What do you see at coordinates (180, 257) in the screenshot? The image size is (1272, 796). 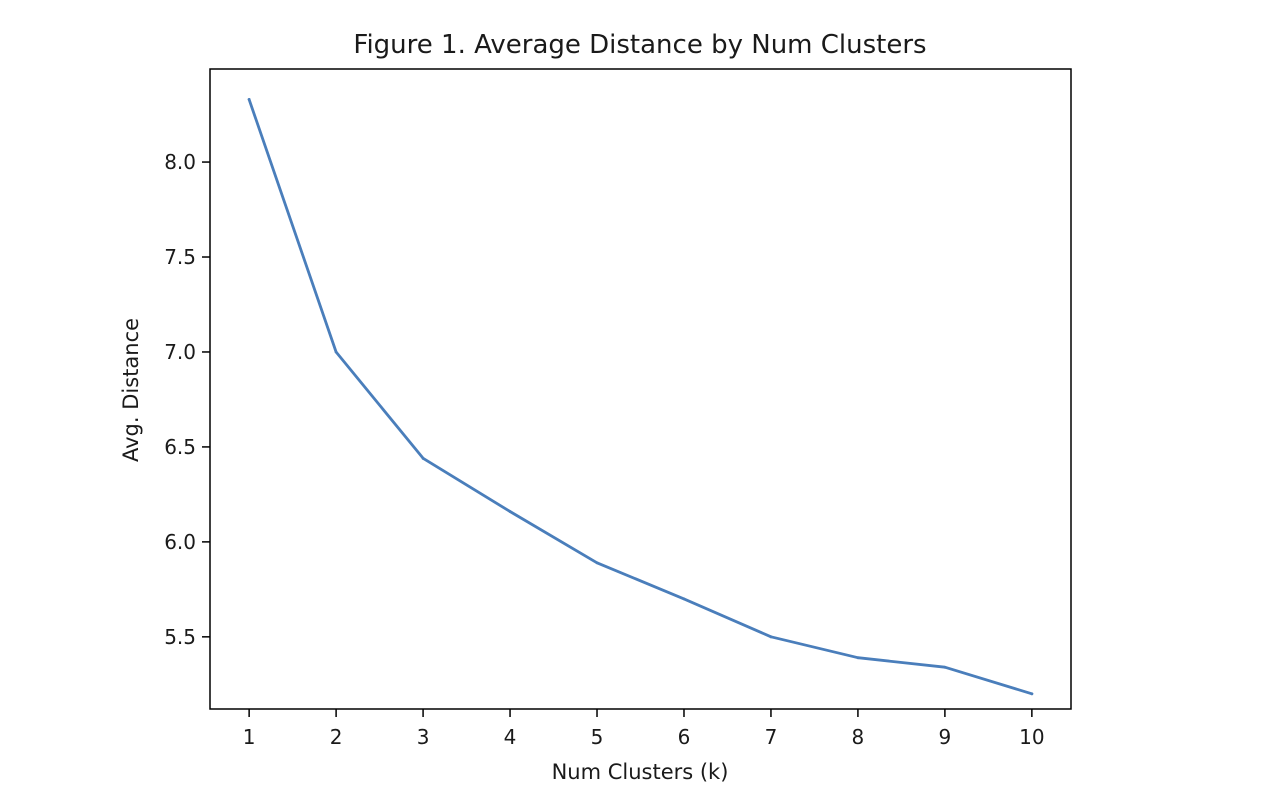 I see `y-tick-label: 7.5` at bounding box center [180, 257].